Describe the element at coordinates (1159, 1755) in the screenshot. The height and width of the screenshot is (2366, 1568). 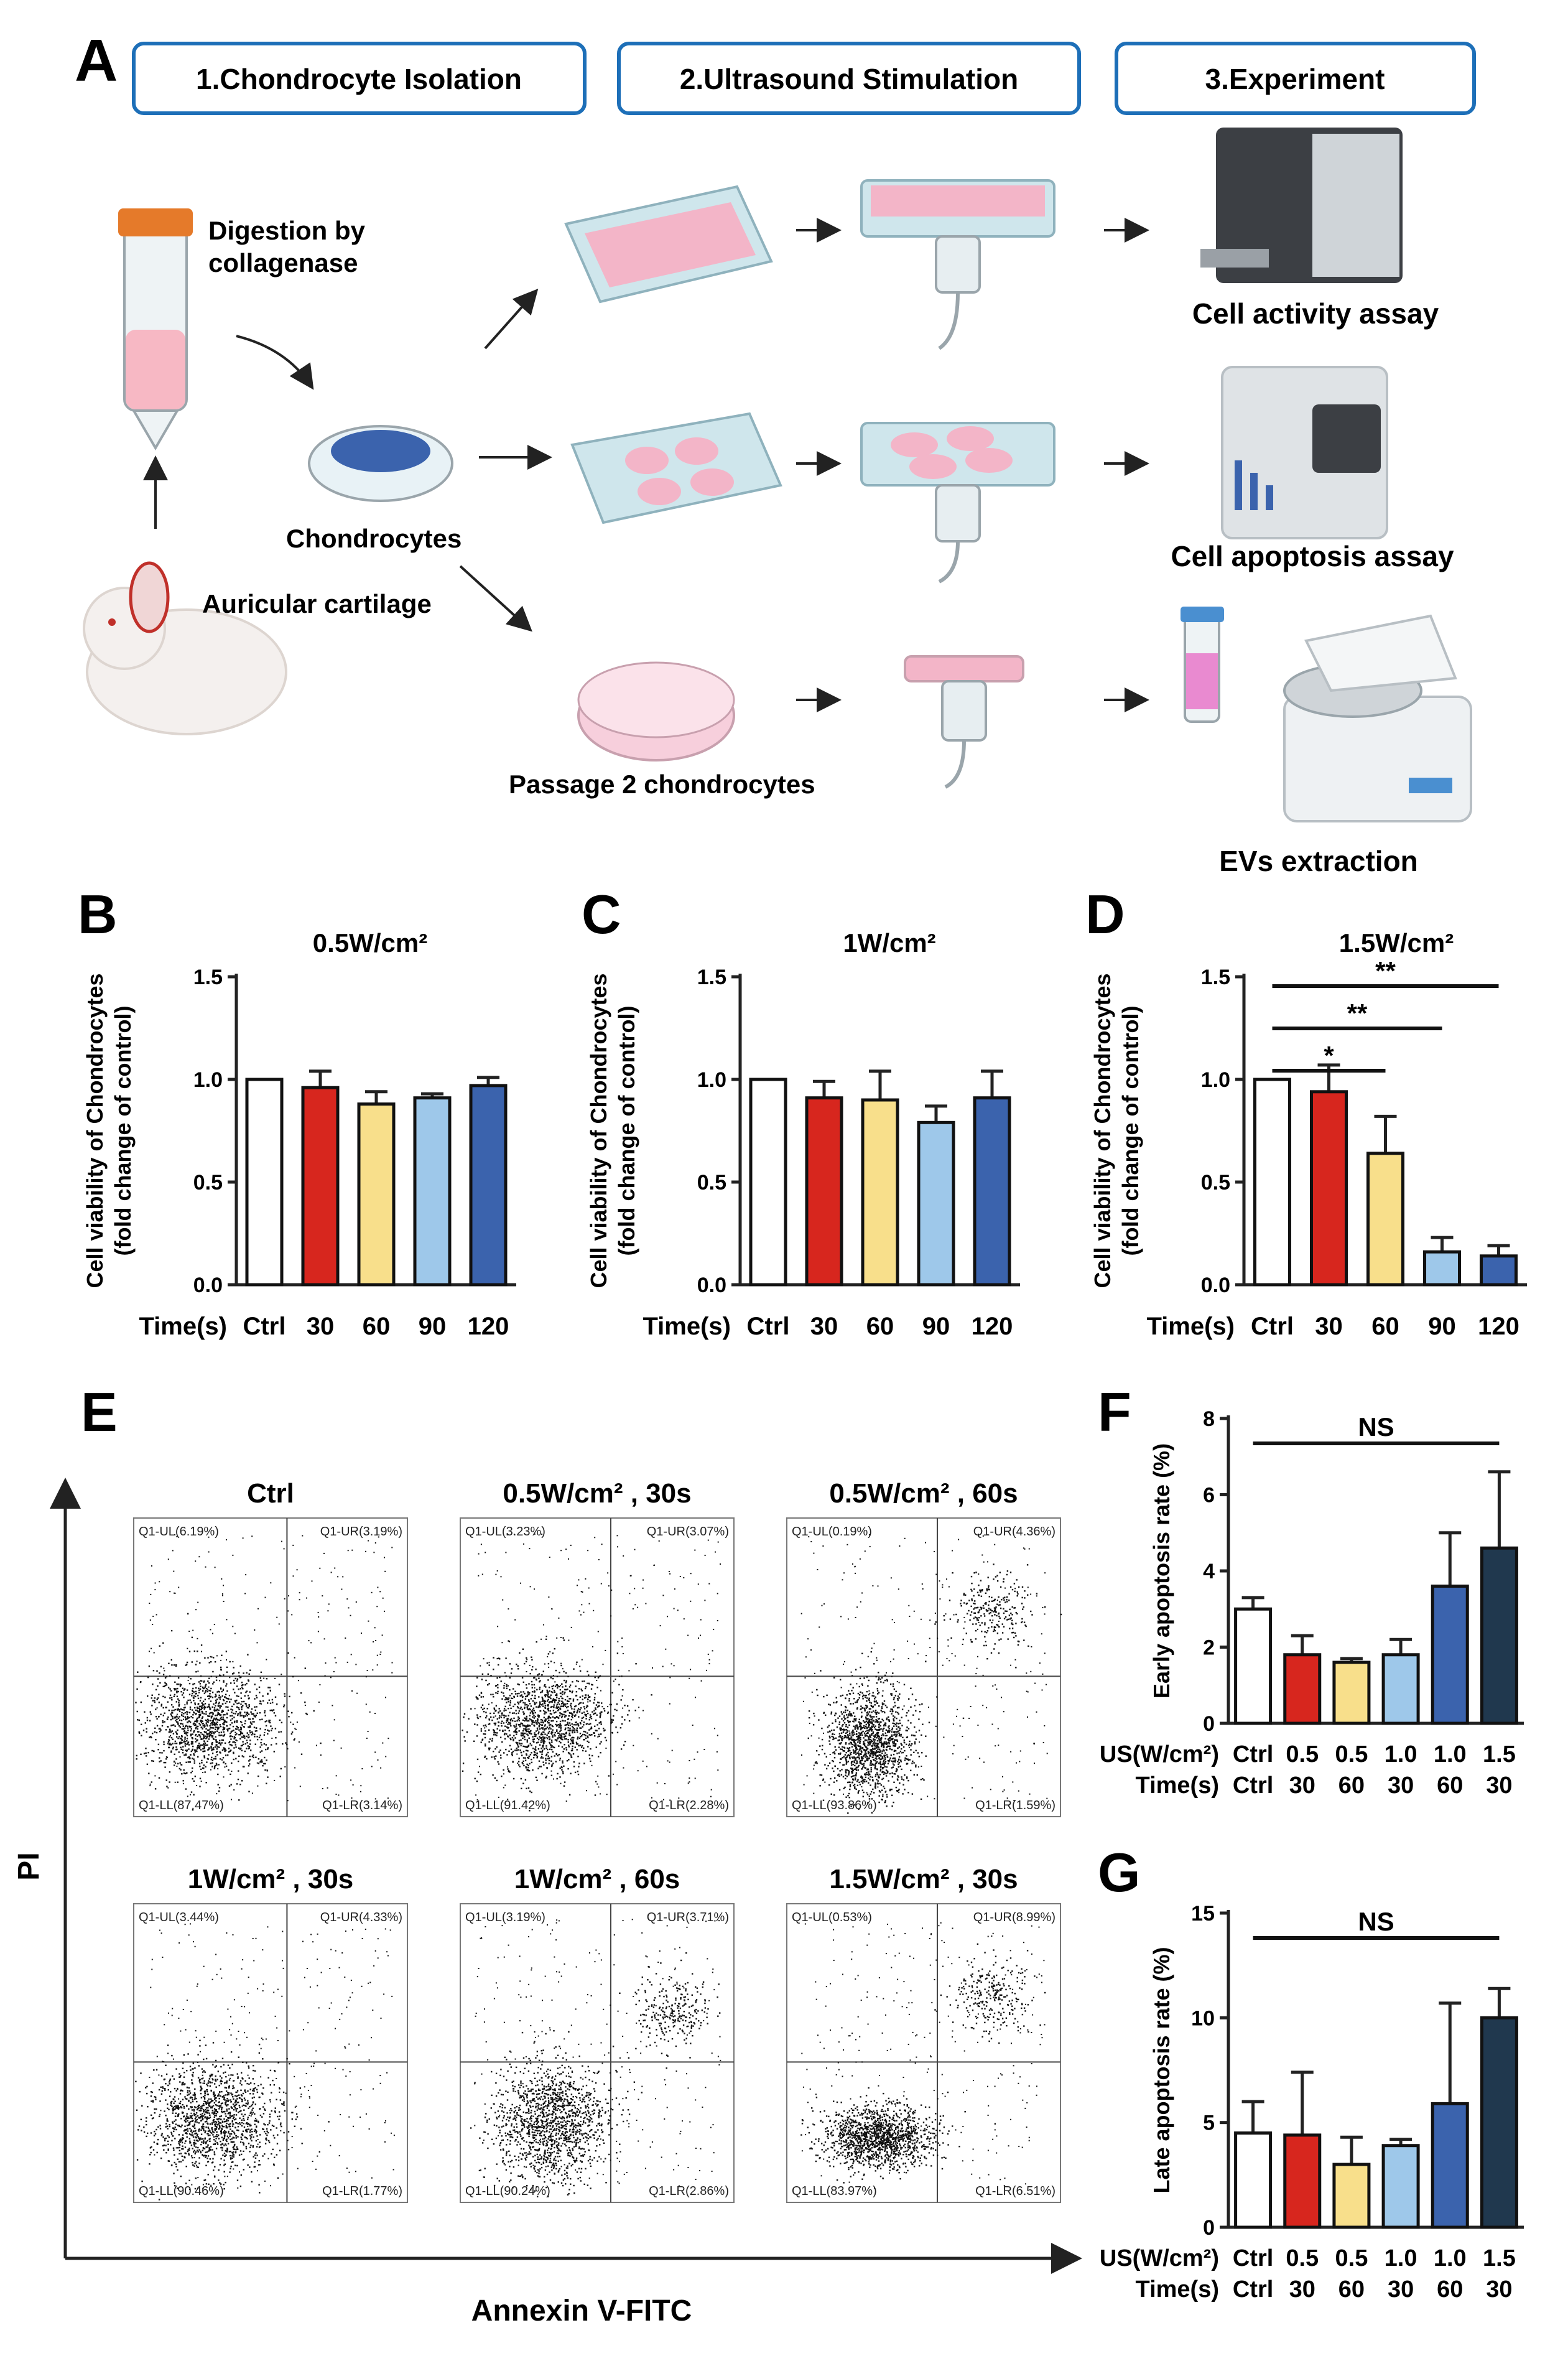
I see `row1-label: US(W/cm²)` at that location.